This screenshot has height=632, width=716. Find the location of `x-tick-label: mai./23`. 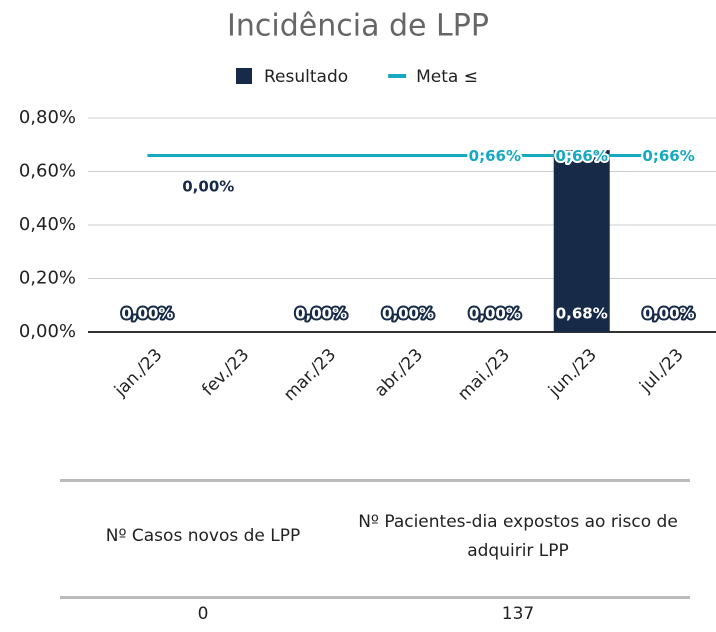

x-tick-label: mai./23 is located at coordinates (484, 375).